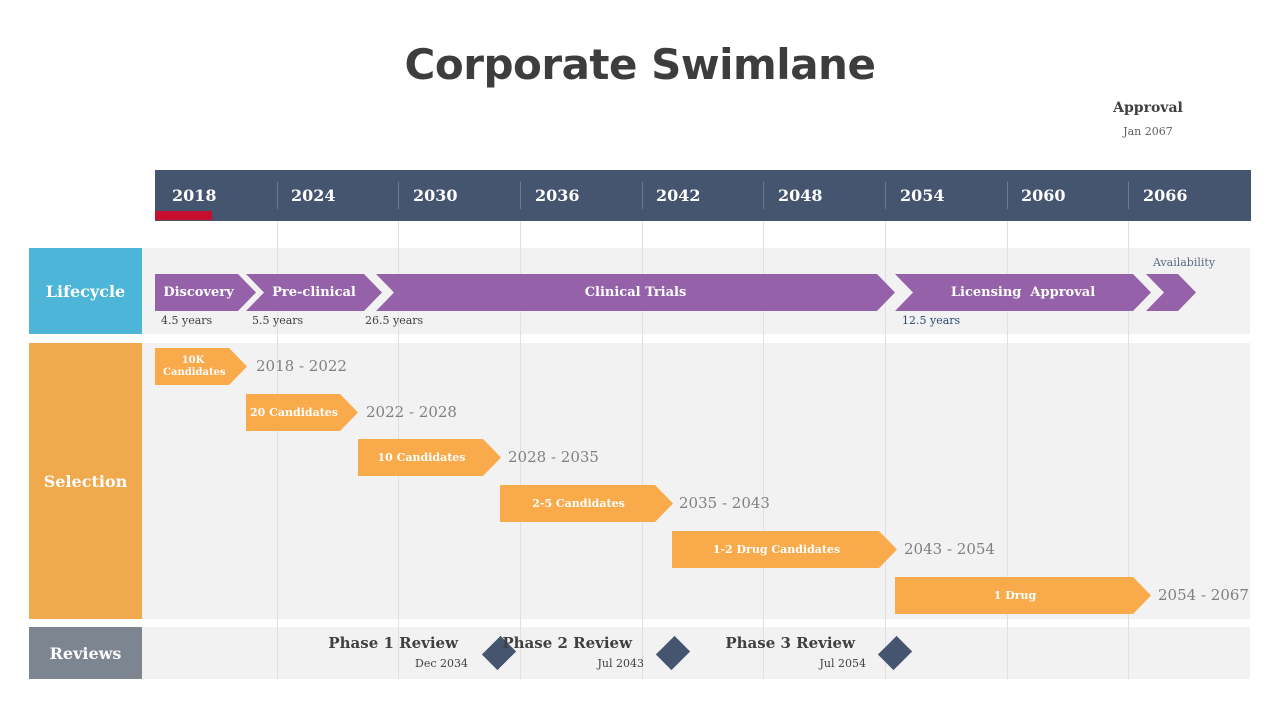 The width and height of the screenshot is (1280, 720). I want to click on review-date: Jul 2043, so click(620, 663).